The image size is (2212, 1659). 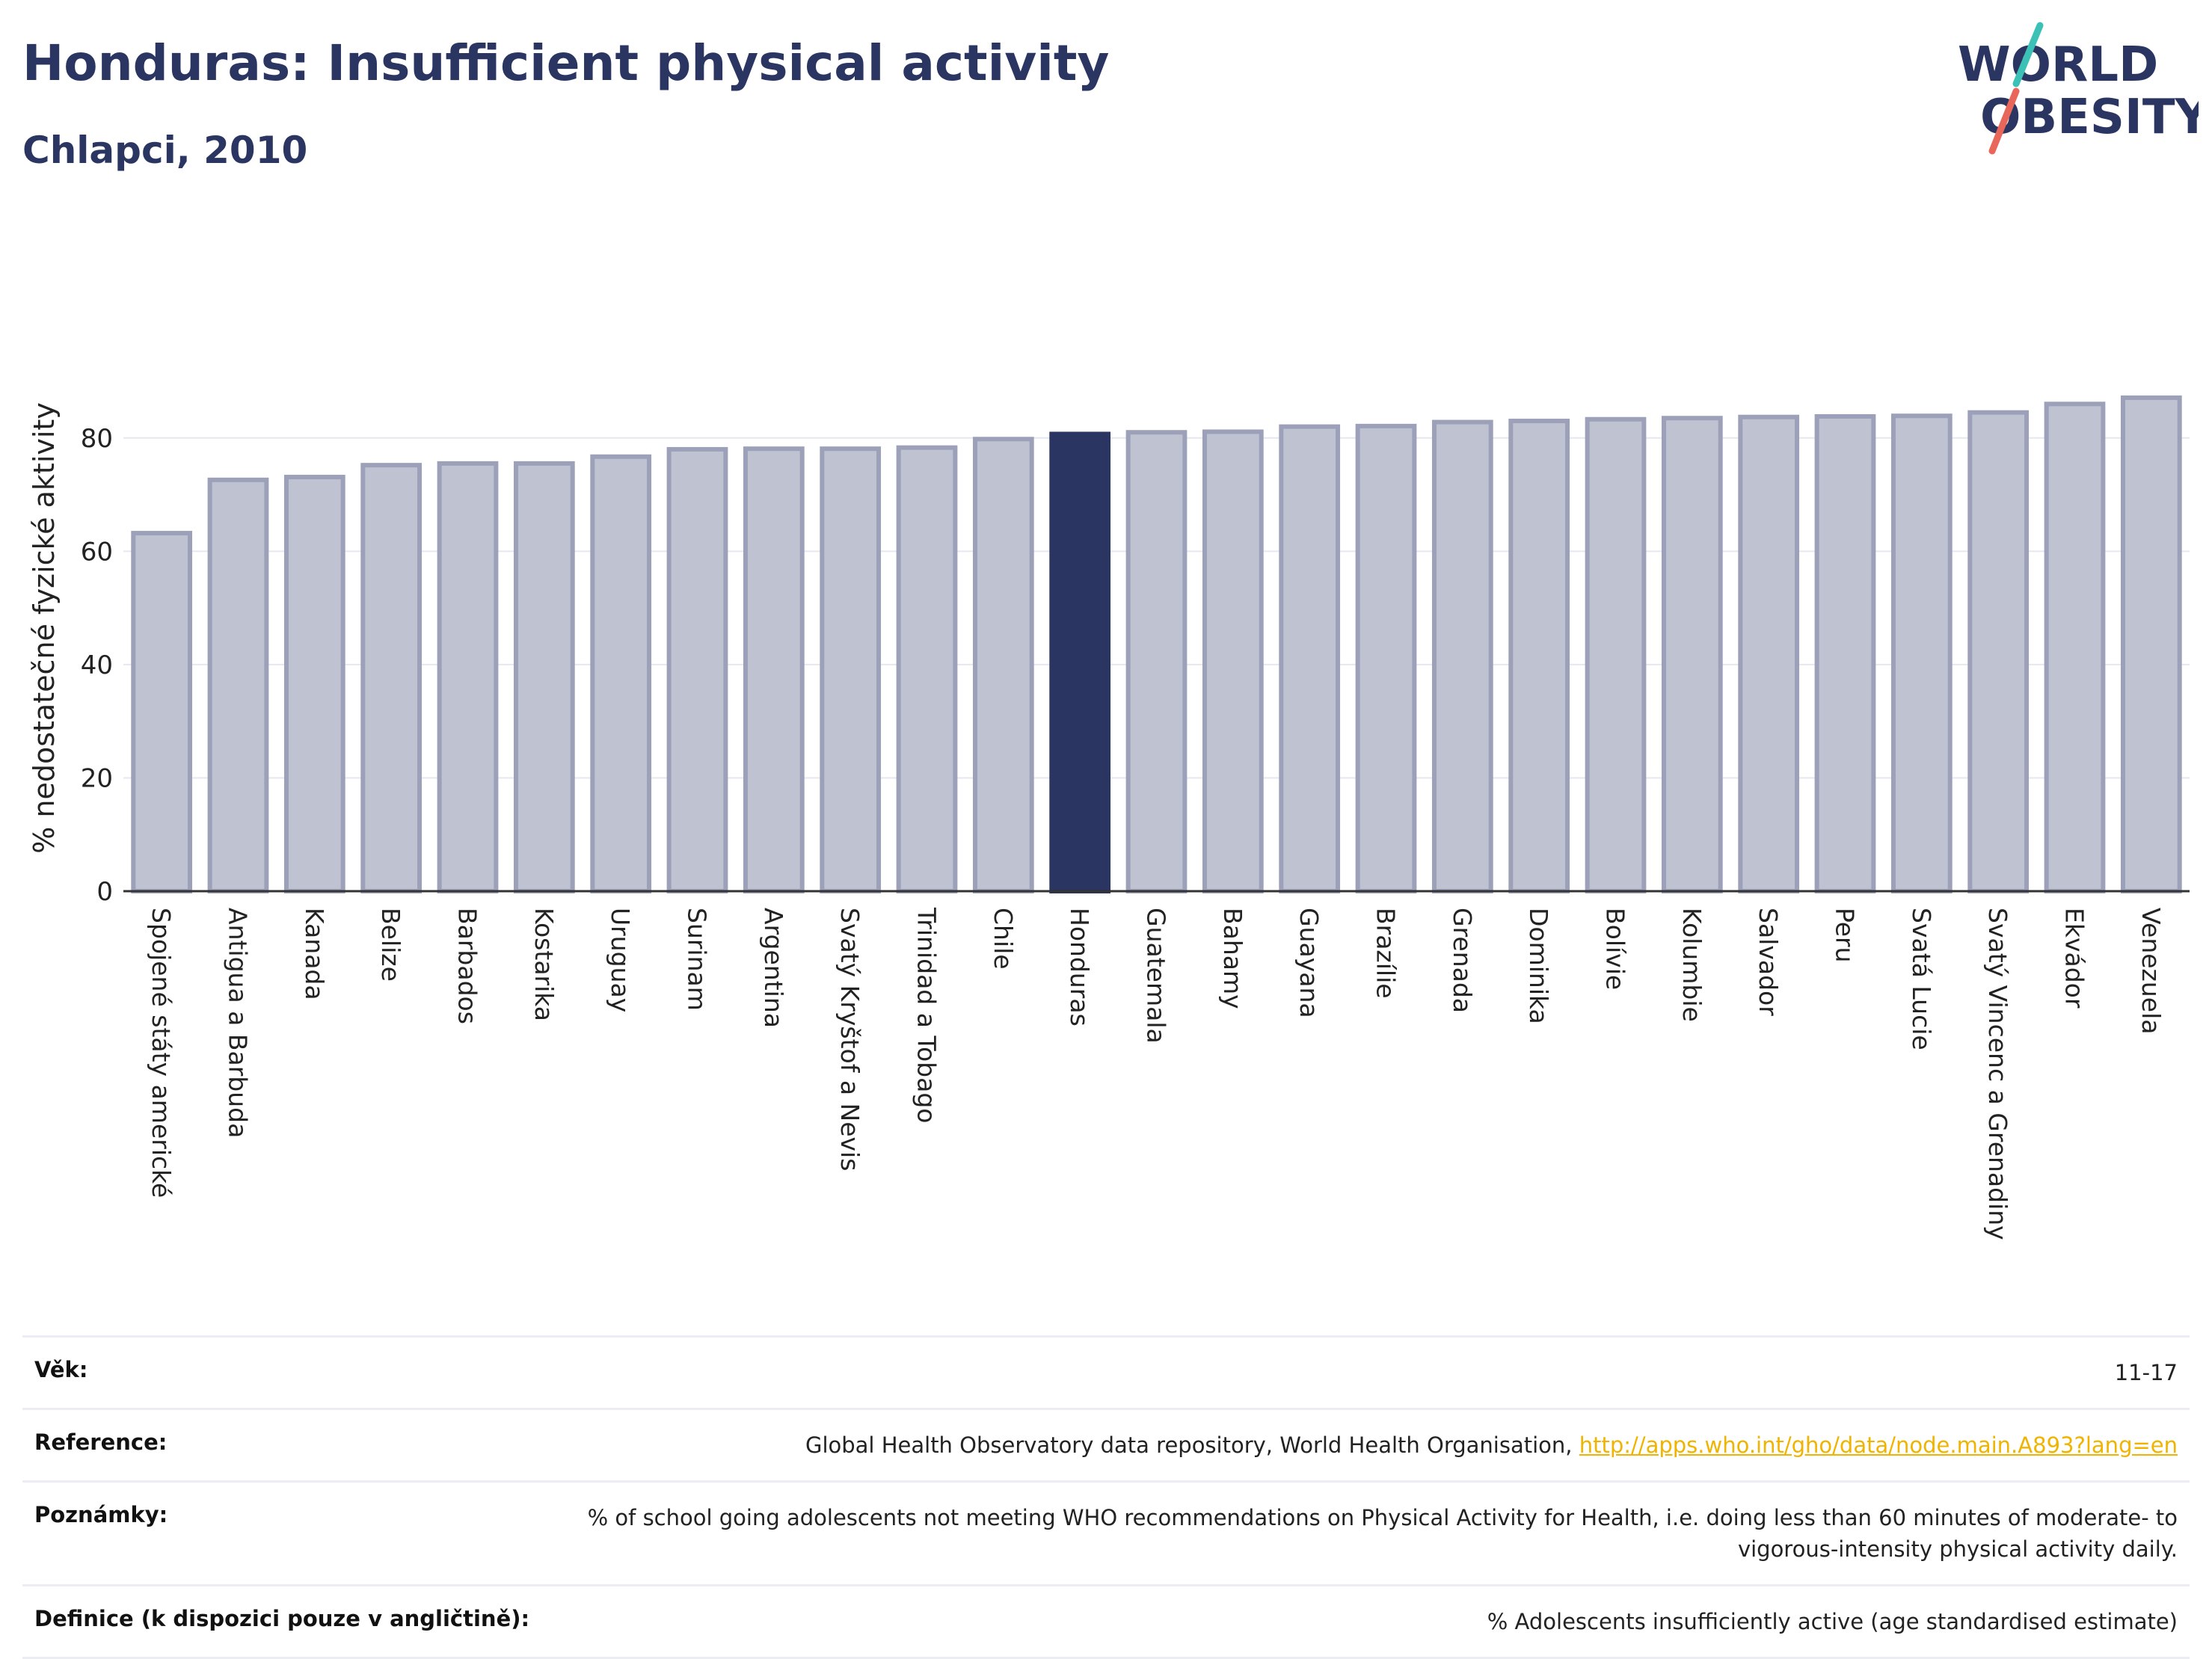 I want to click on bar-guayana, so click(x=1310, y=659).